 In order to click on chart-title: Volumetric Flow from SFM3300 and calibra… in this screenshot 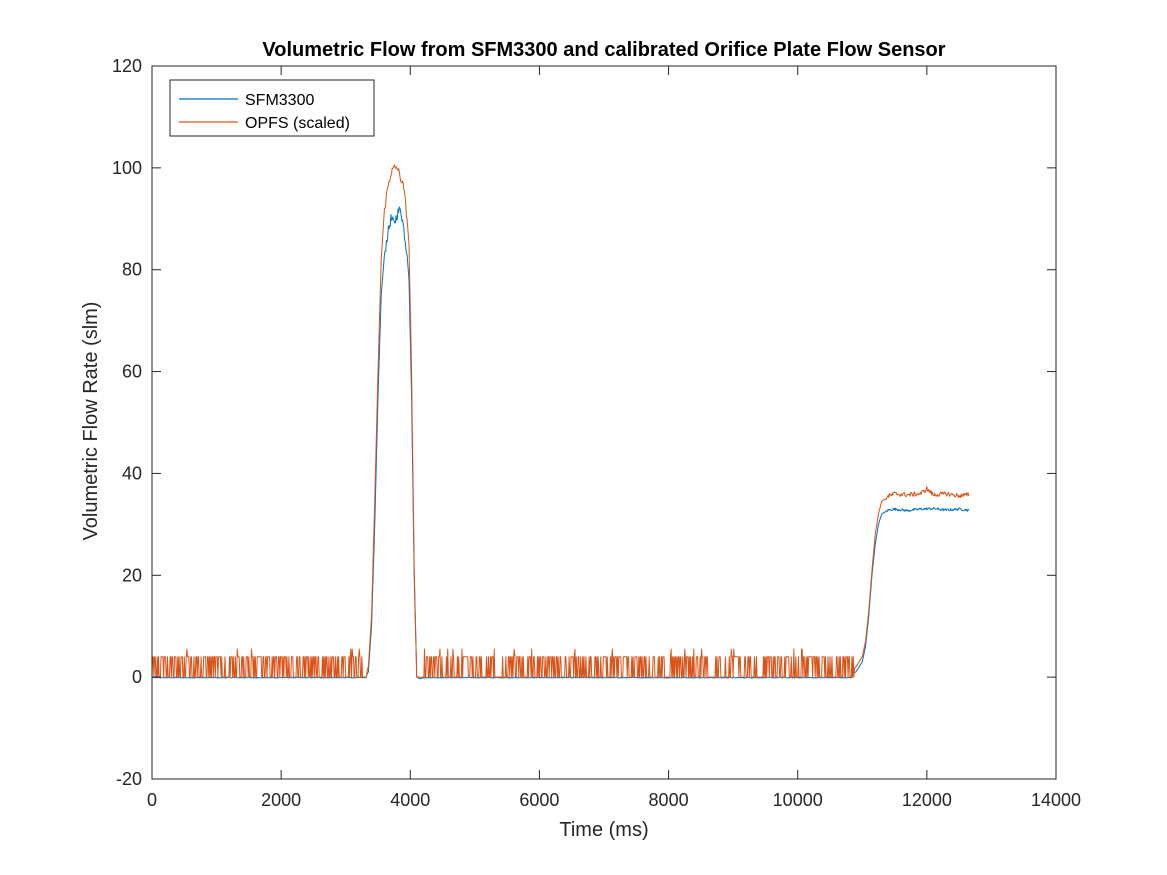, I will do `click(603, 50)`.